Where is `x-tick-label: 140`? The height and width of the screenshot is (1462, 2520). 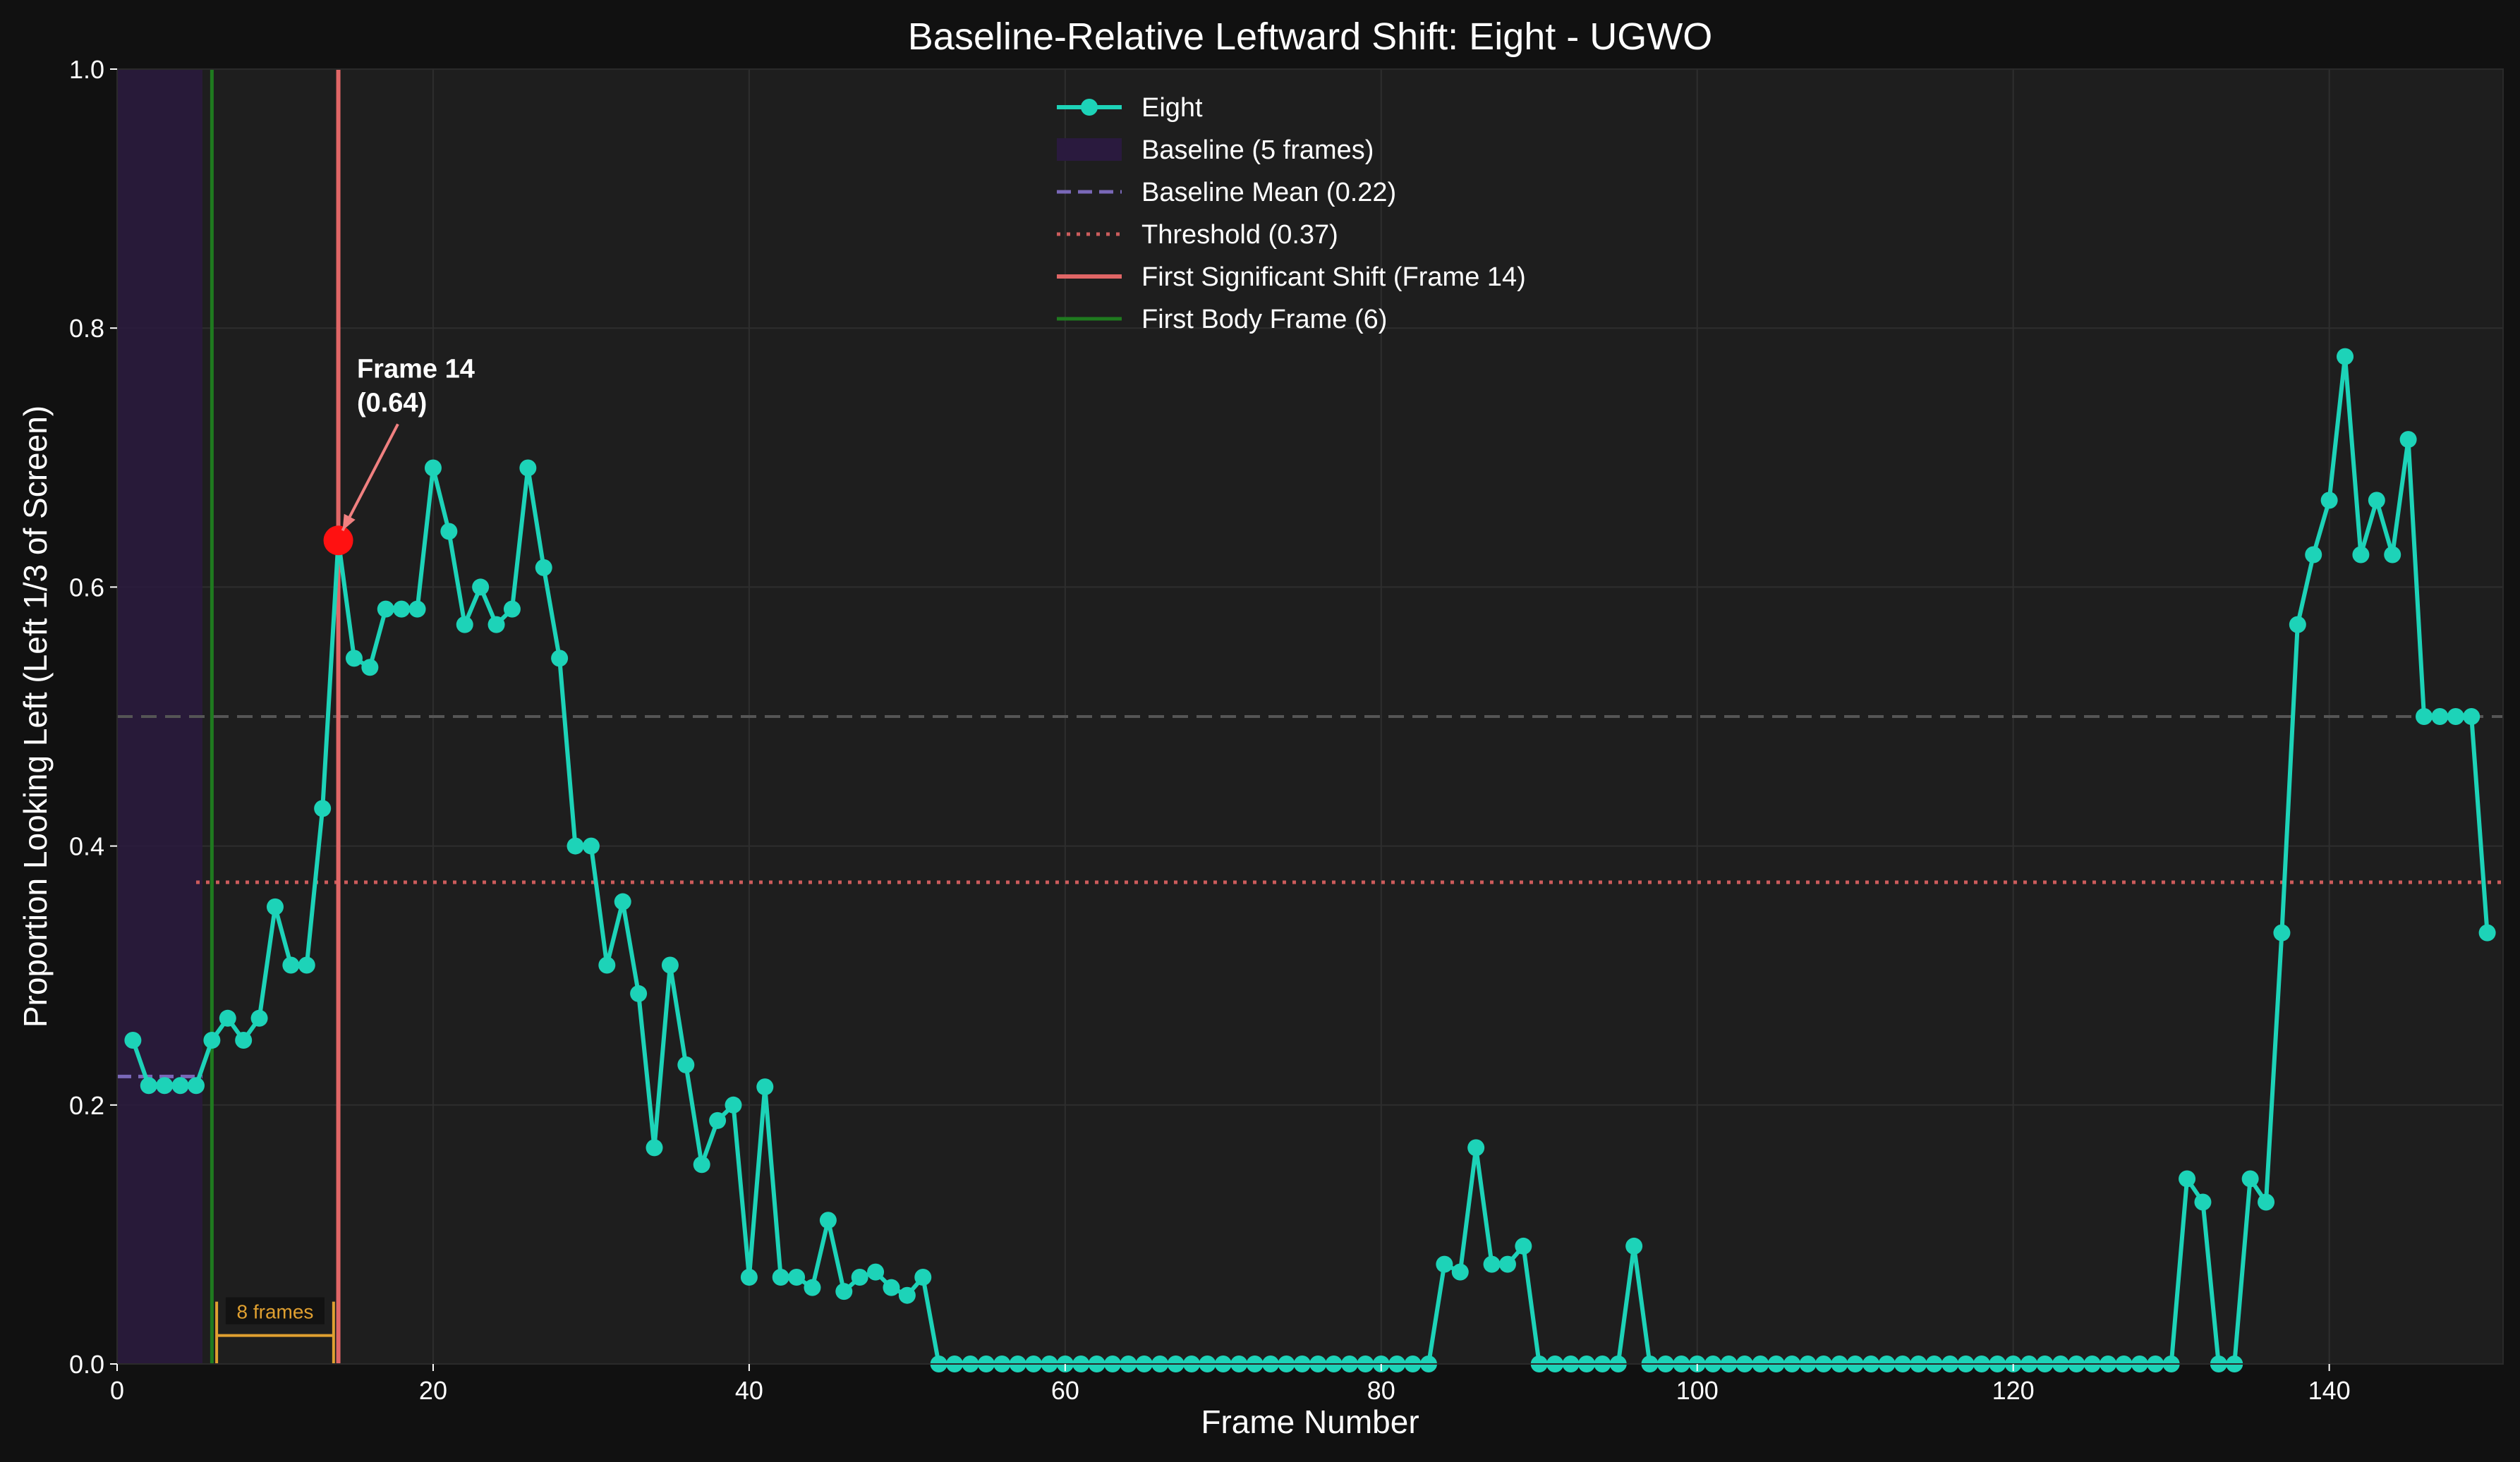
x-tick-label: 140 is located at coordinates (2330, 1390).